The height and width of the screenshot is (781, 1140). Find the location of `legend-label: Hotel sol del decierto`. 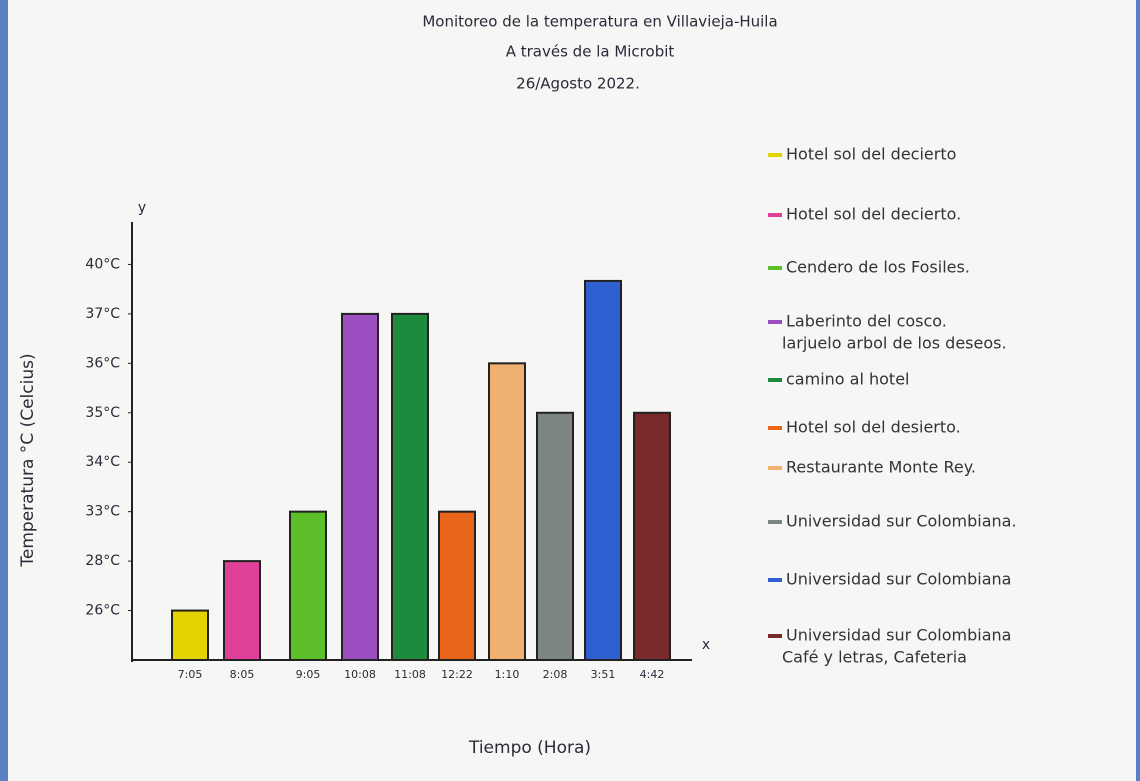

legend-label: Hotel sol del decierto is located at coordinates (871, 154).